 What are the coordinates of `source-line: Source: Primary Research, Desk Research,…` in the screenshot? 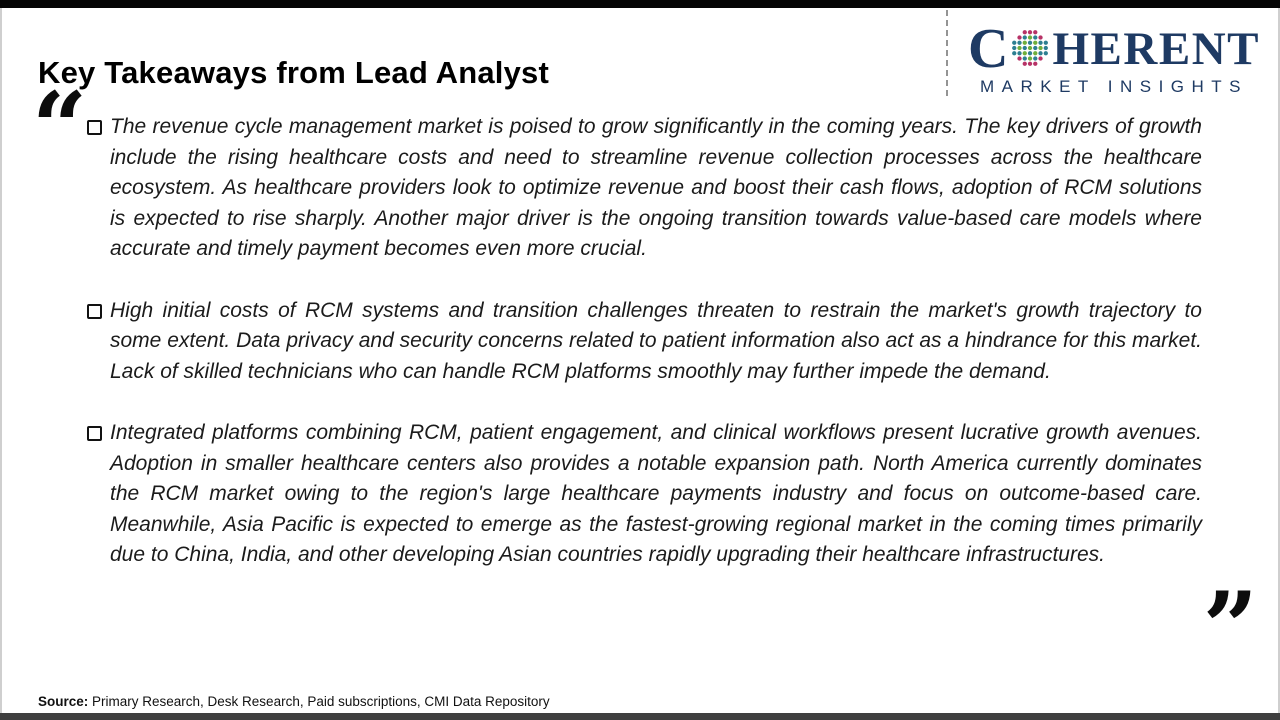 It's located at (294, 701).